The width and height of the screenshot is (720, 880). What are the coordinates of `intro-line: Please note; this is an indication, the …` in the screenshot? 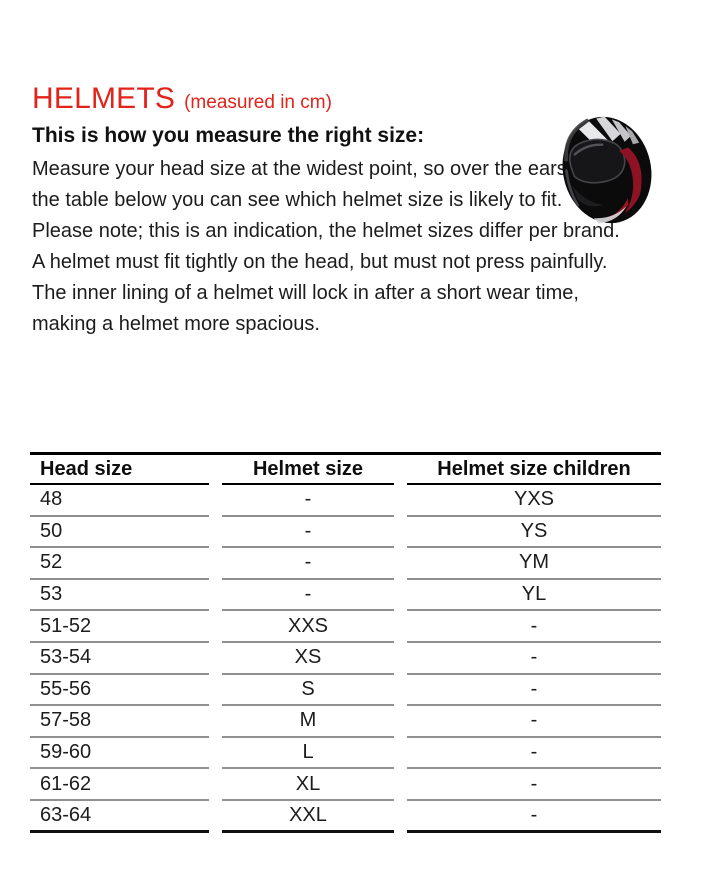 It's located at (326, 231).